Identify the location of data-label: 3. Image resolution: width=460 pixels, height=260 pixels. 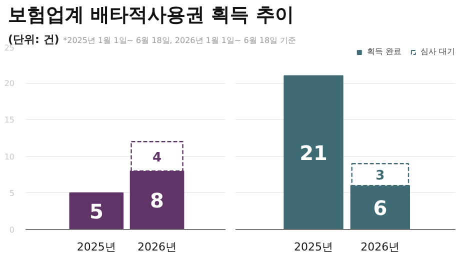
(380, 176).